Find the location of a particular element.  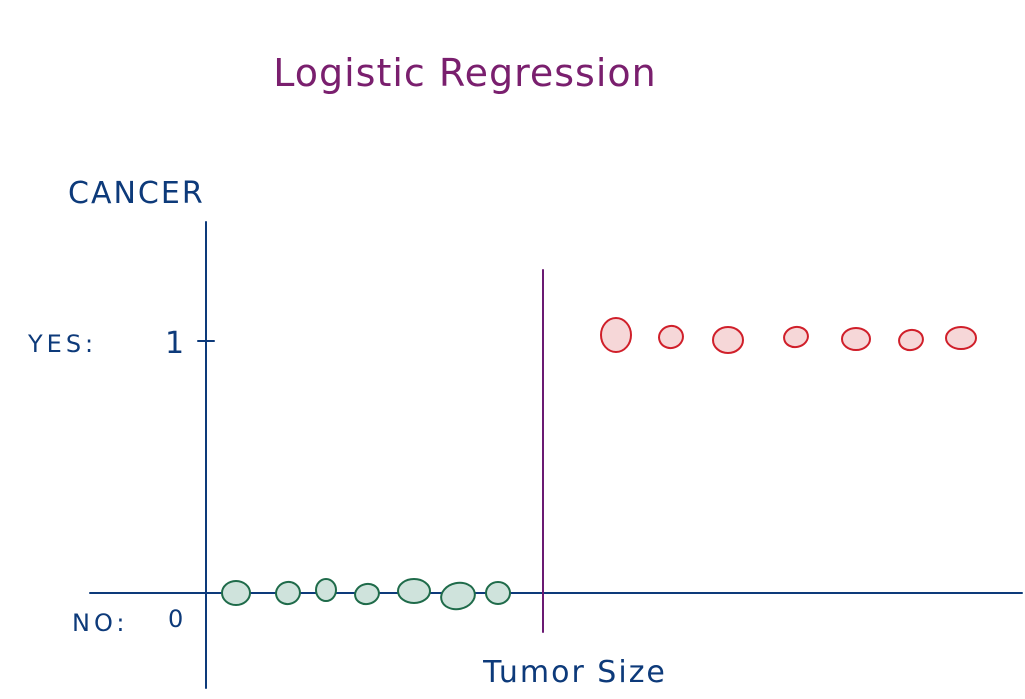

cancer-points is located at coordinates (788, 335).